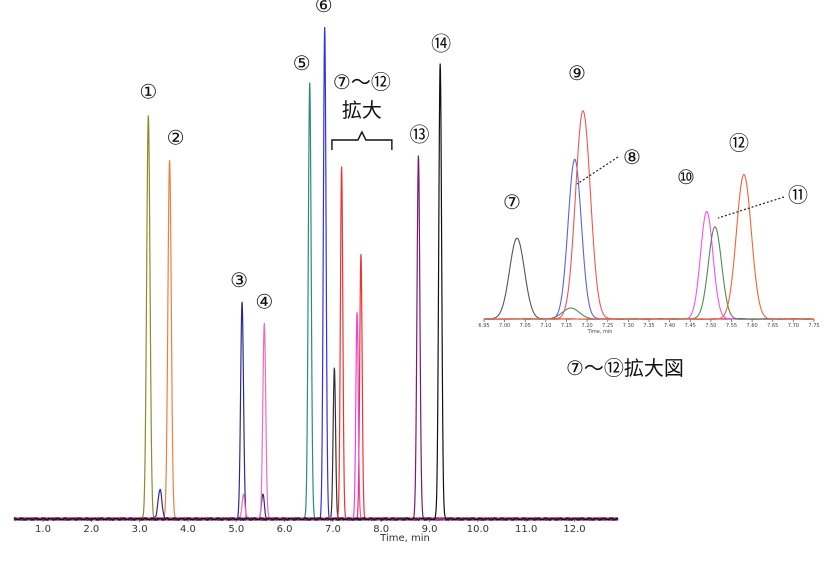  What do you see at coordinates (483, 326) in the screenshot?
I see `x-tick-label: 6.95` at bounding box center [483, 326].